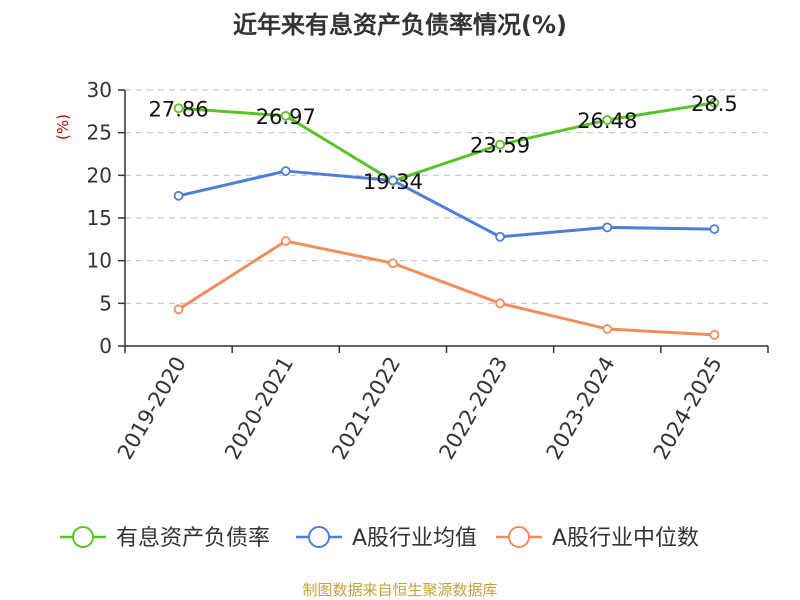 This screenshot has height=600, width=800. I want to click on source-note: 制图数据来自恒生聚源数据库, so click(399, 590).